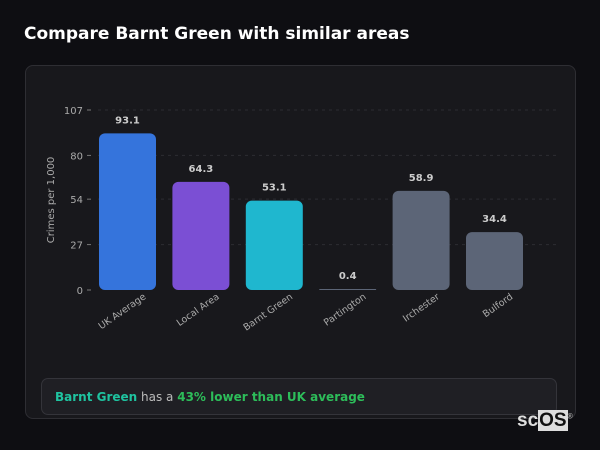  What do you see at coordinates (51, 200) in the screenshot?
I see `y-axis-label: Crimes per 1,000` at bounding box center [51, 200].